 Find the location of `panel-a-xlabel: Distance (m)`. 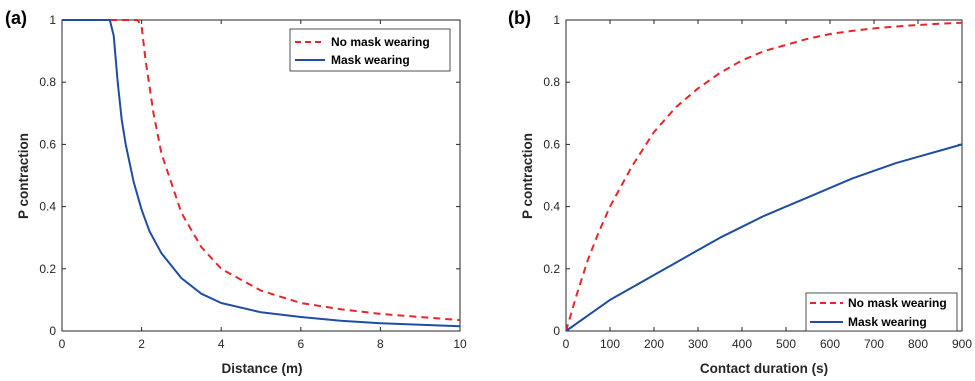

panel-a-xlabel: Distance (m) is located at coordinates (261, 368).